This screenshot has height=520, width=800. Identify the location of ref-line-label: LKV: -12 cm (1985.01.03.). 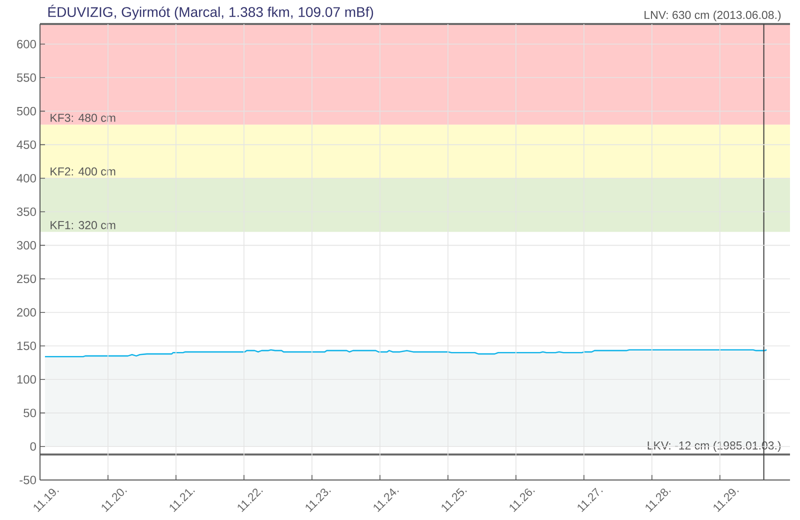
(714, 446).